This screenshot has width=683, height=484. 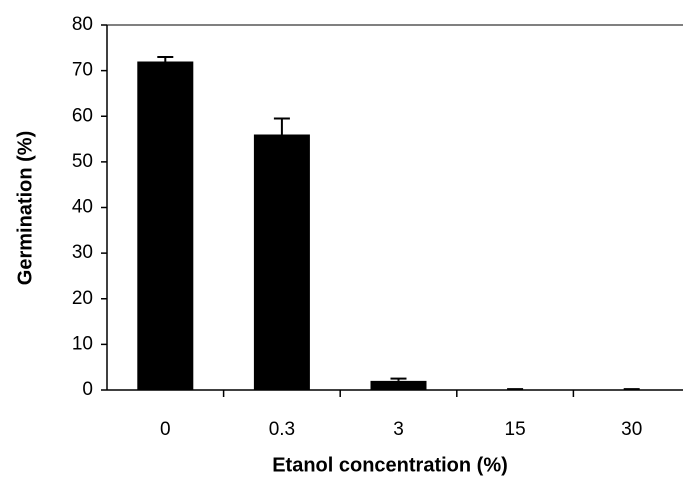 I want to click on y-tick-label: 30, so click(x=82, y=252).